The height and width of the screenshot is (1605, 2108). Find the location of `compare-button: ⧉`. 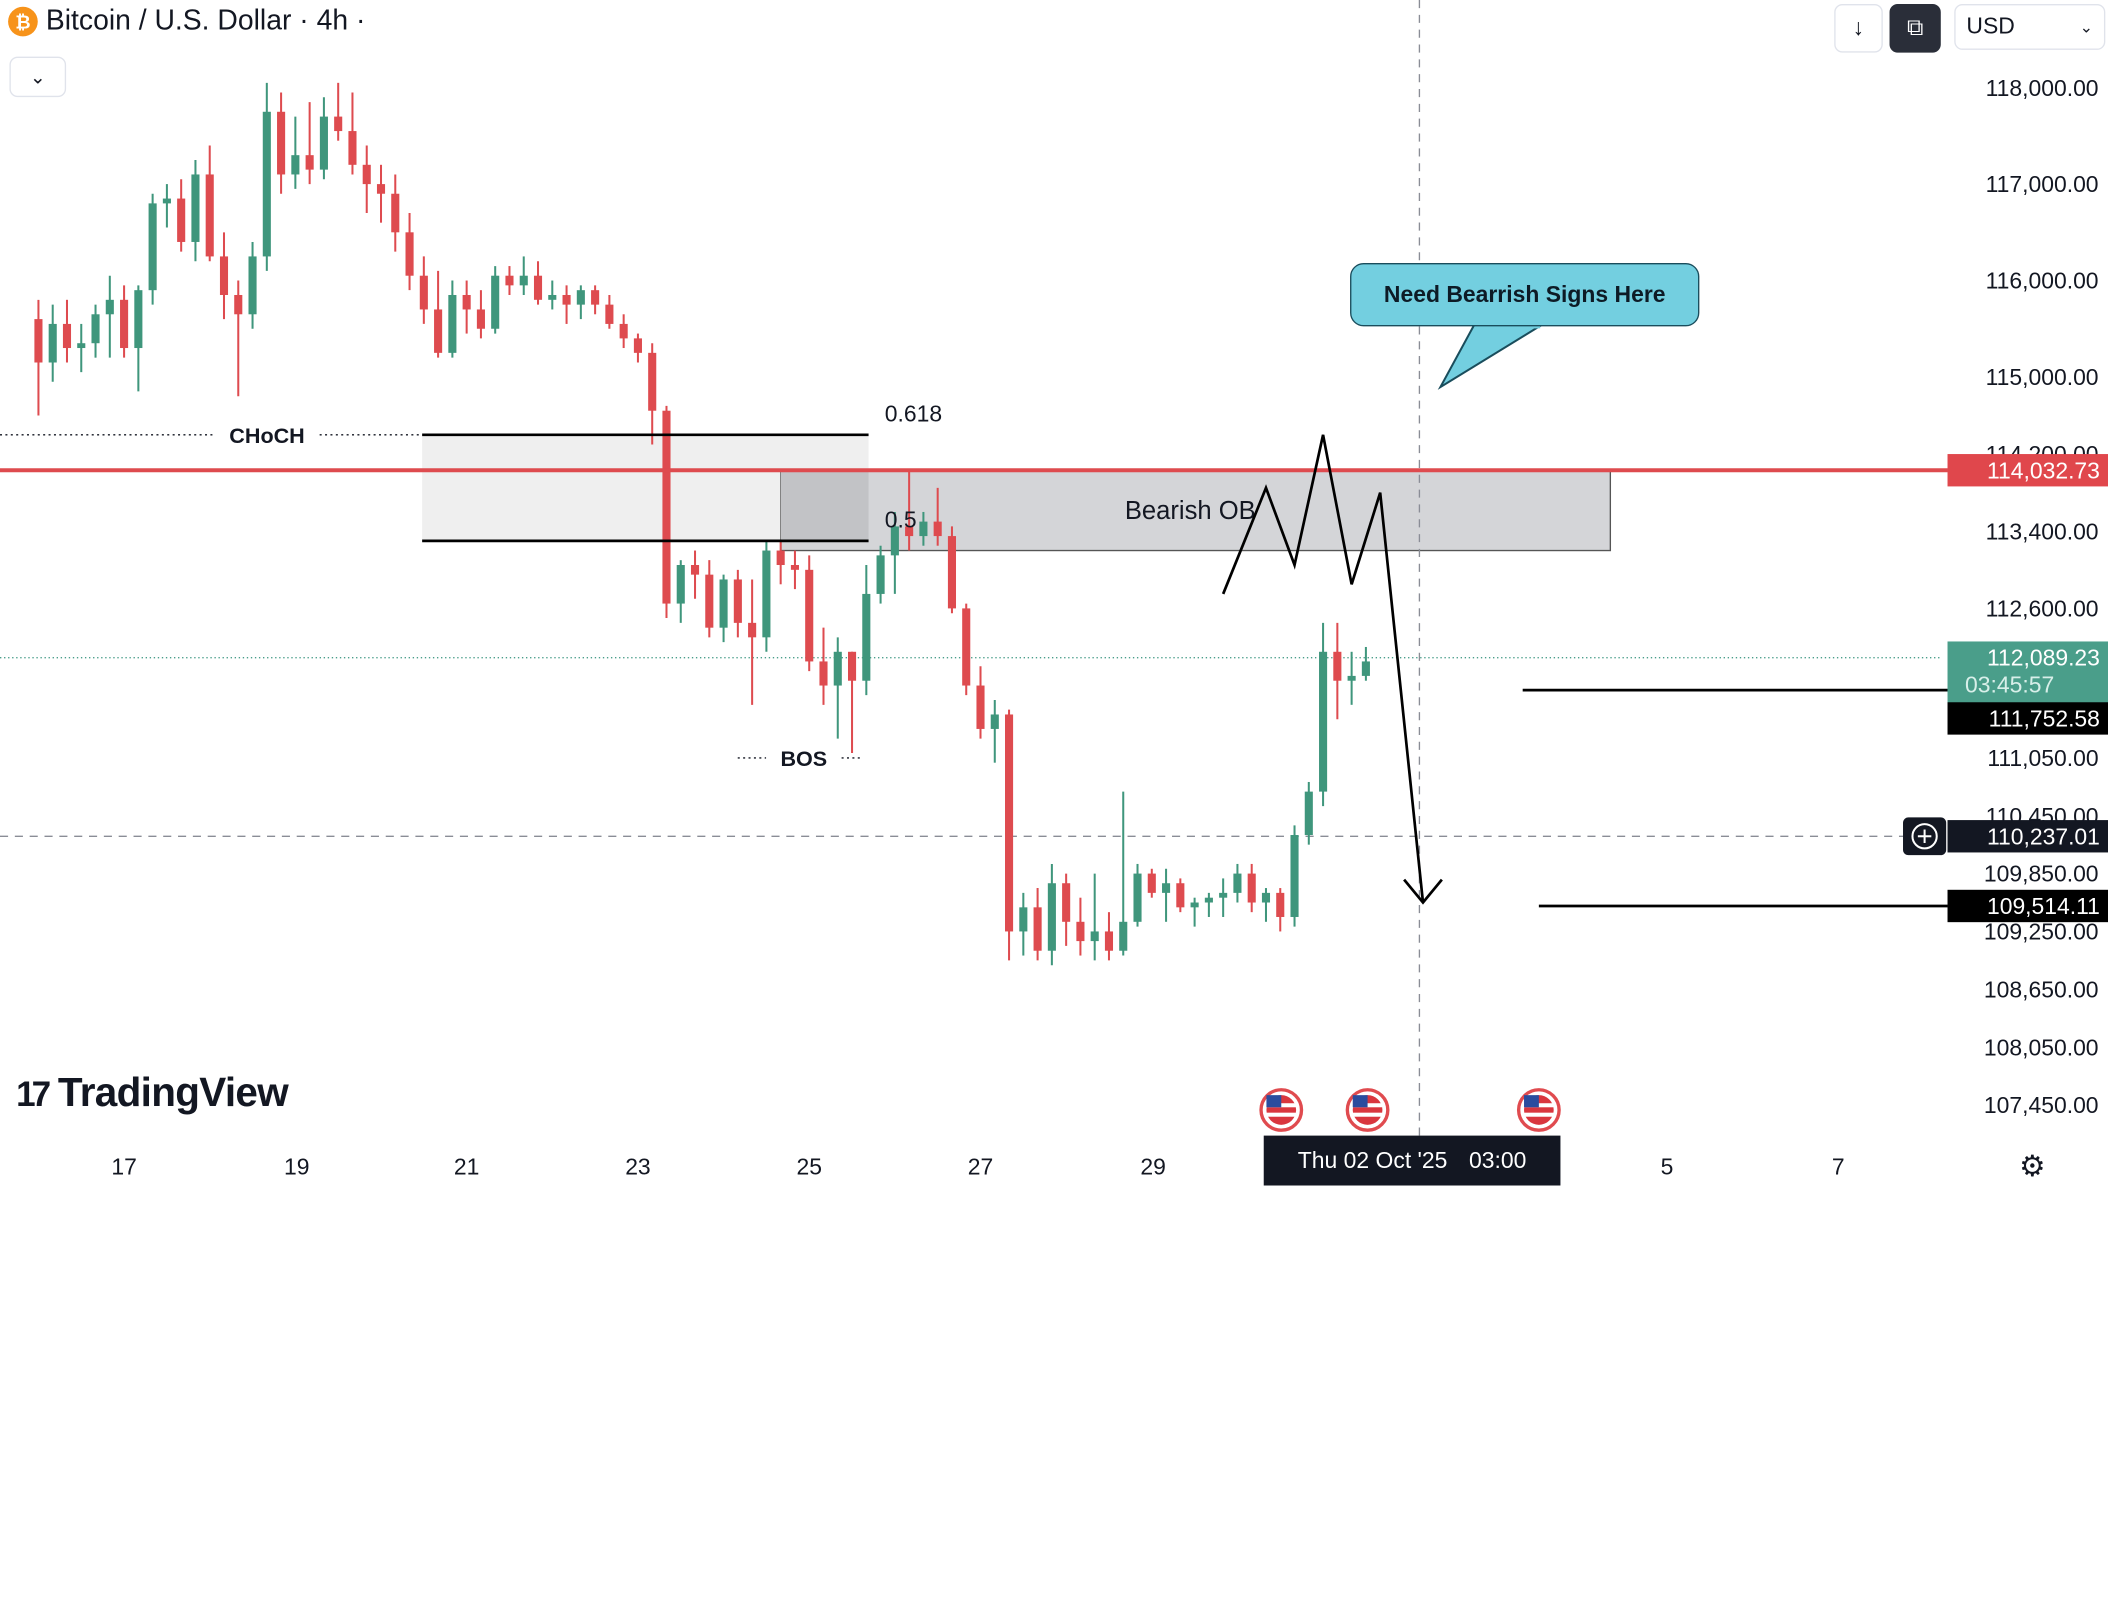

compare-button: ⧉ is located at coordinates (1915, 28).